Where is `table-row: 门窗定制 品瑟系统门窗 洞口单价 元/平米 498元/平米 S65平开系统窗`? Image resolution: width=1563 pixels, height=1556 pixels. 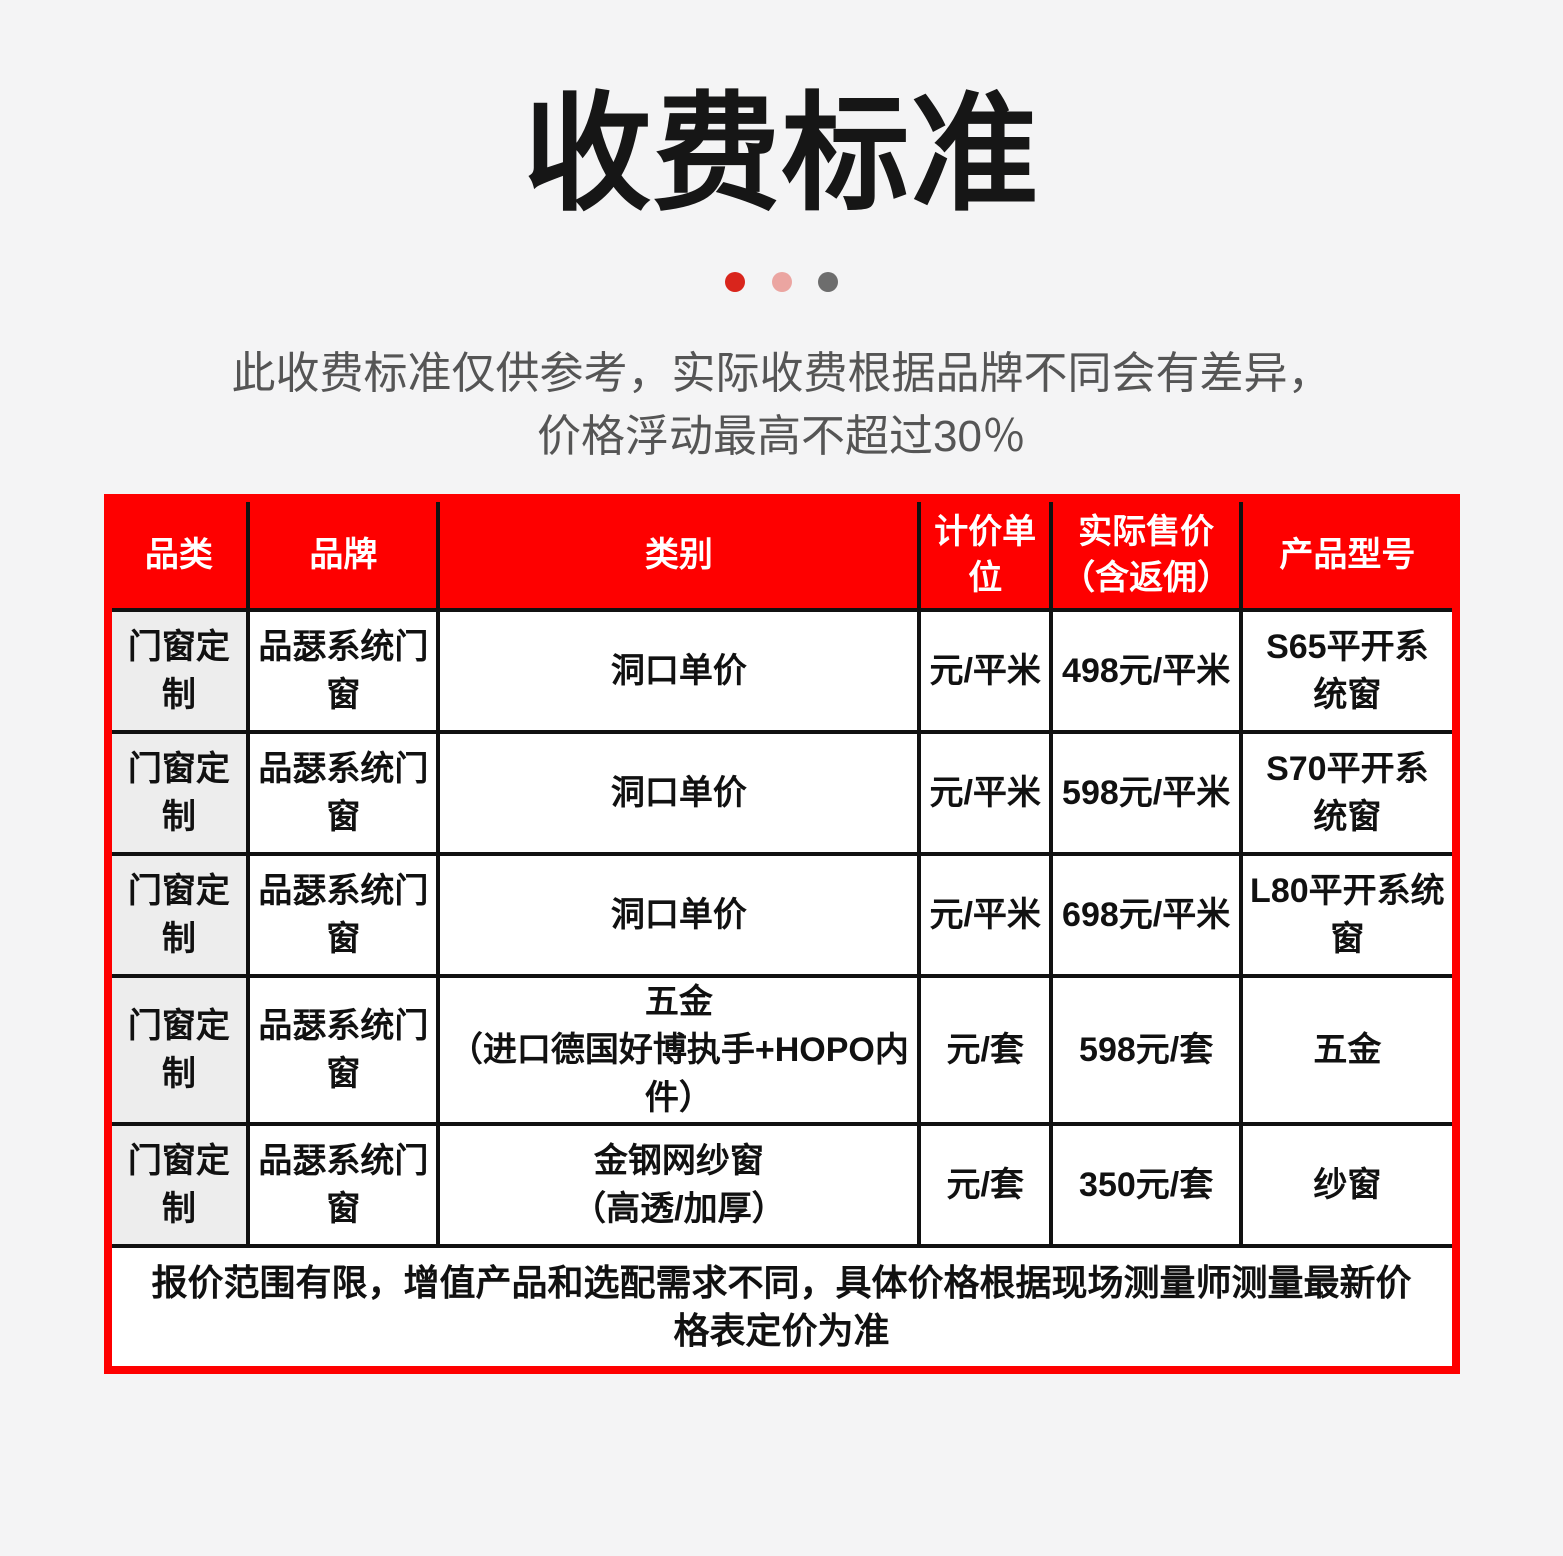
table-row: 门窗定制 品瑟系统门窗 洞口单价 元/平米 498元/平米 S65平开系统窗 is located at coordinates (781, 671).